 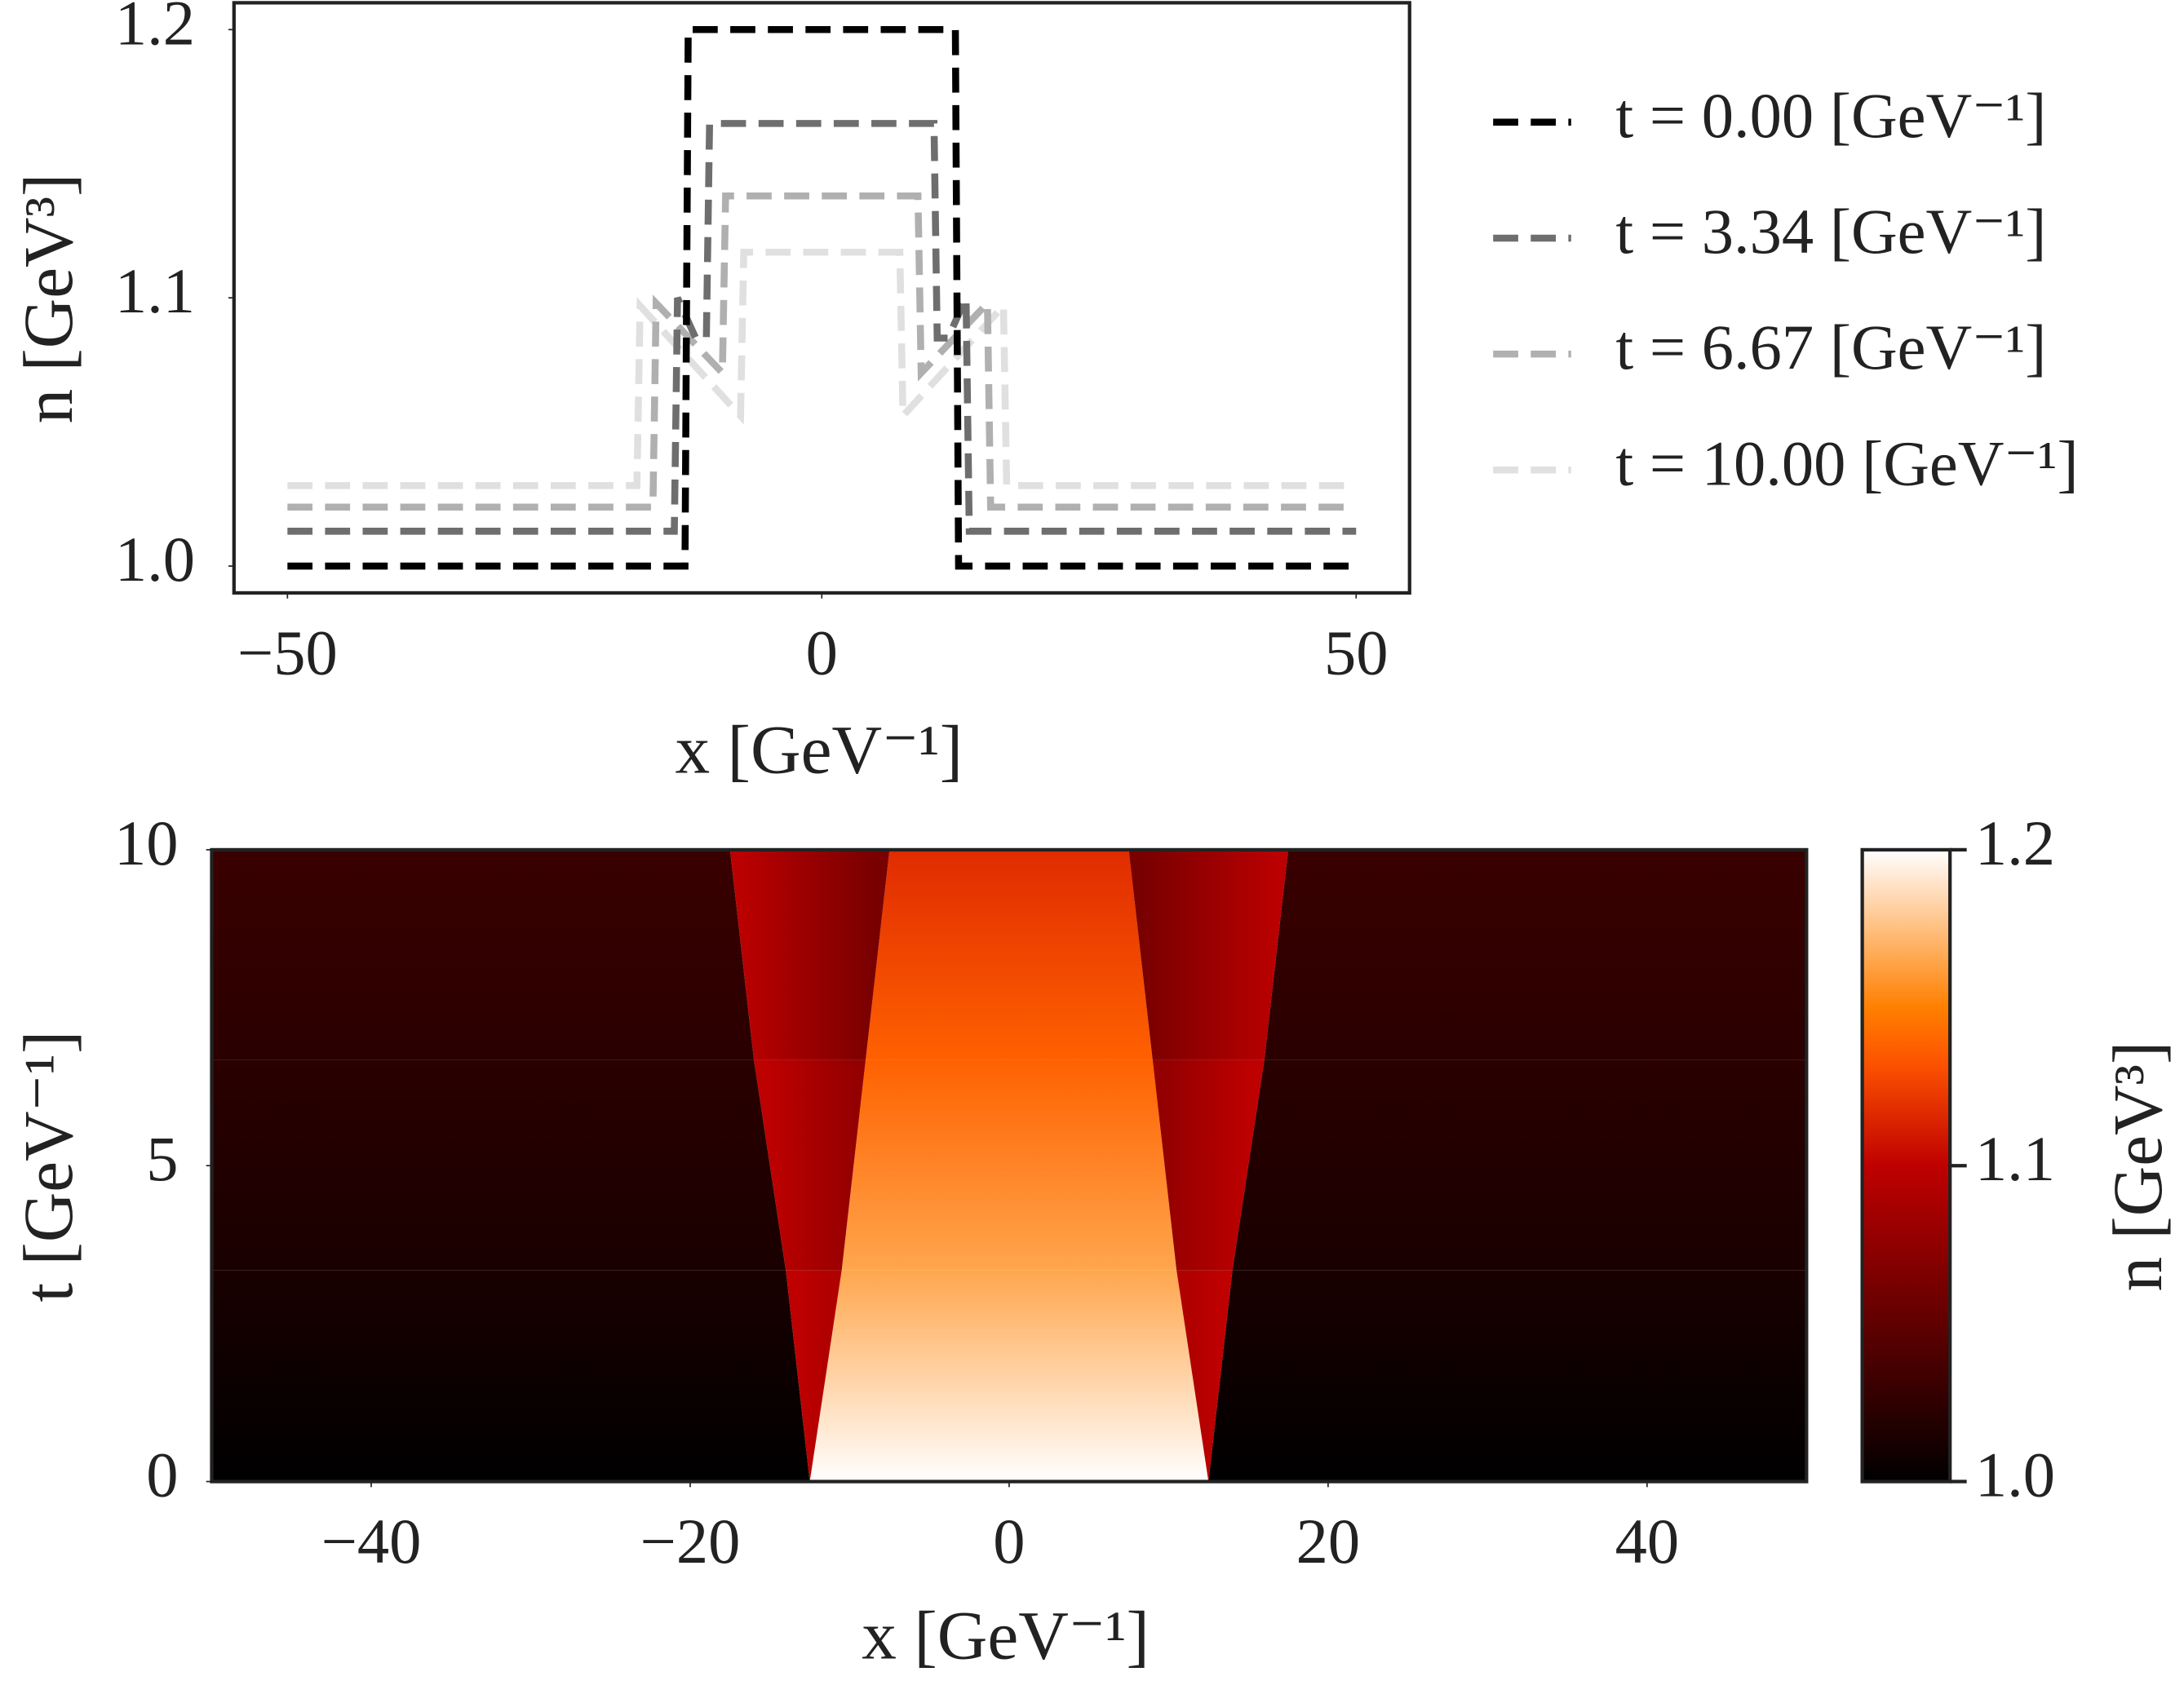 What do you see at coordinates (162, 1475) in the screenshot?
I see `y-tick-label: 0` at bounding box center [162, 1475].